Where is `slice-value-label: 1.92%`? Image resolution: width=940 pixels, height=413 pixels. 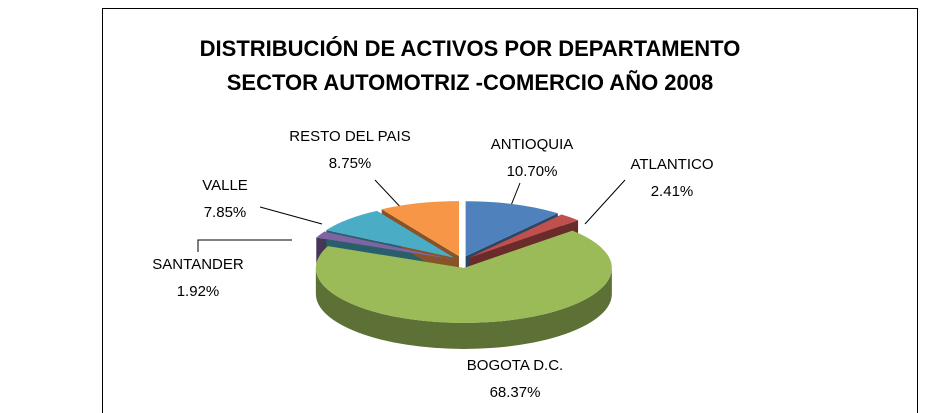 slice-value-label: 1.92% is located at coordinates (198, 291).